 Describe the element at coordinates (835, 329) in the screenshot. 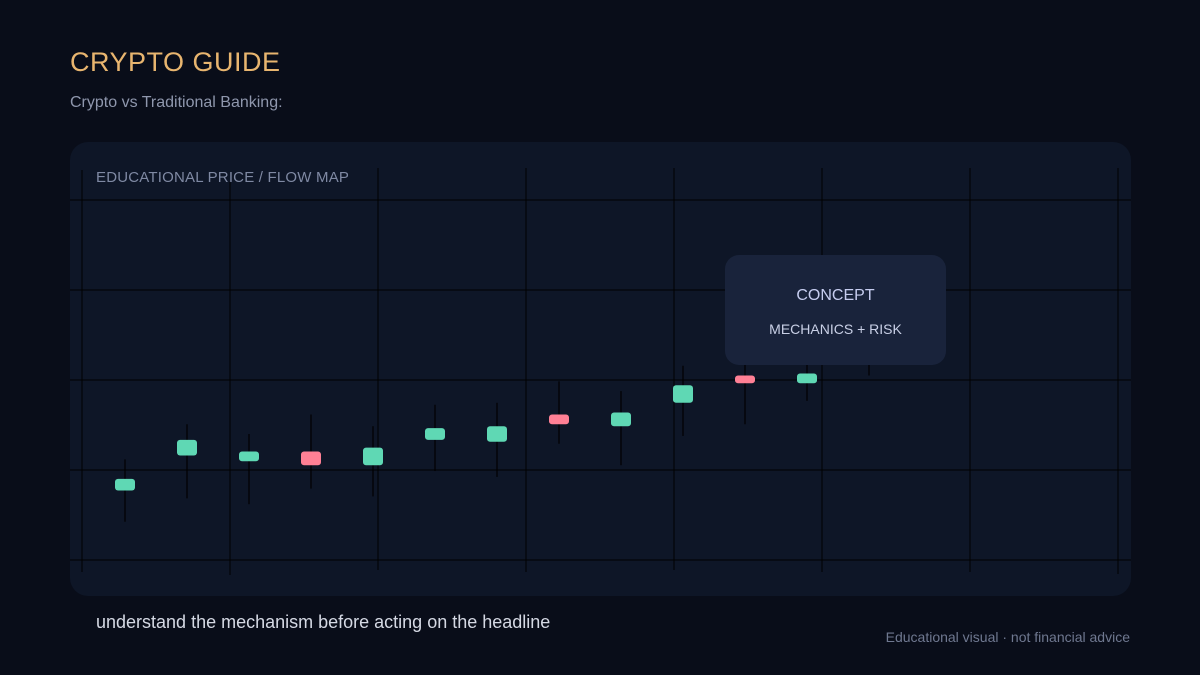

I see `concept-subtitle: MECHANICS + RISK` at that location.